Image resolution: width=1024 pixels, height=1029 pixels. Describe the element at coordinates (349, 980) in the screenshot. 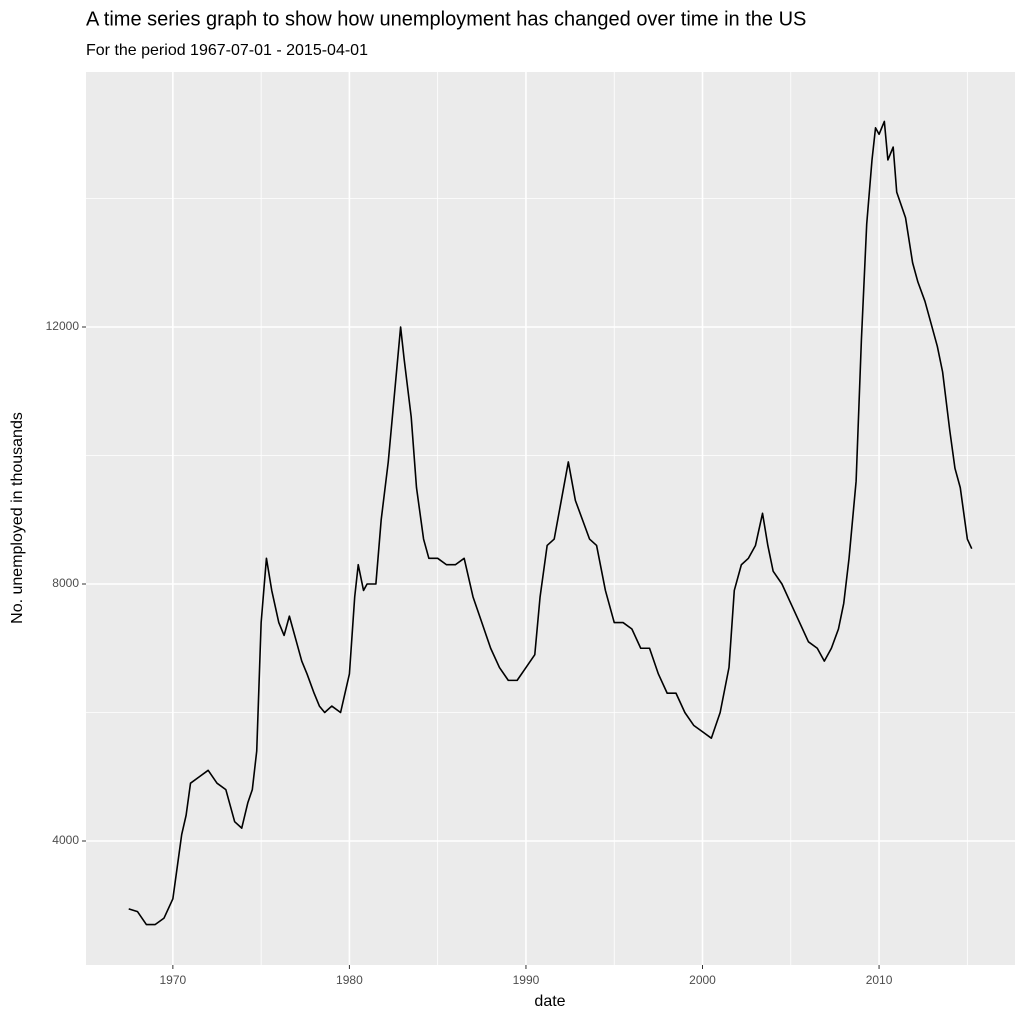

I see `x-tick-label: 1980` at that location.